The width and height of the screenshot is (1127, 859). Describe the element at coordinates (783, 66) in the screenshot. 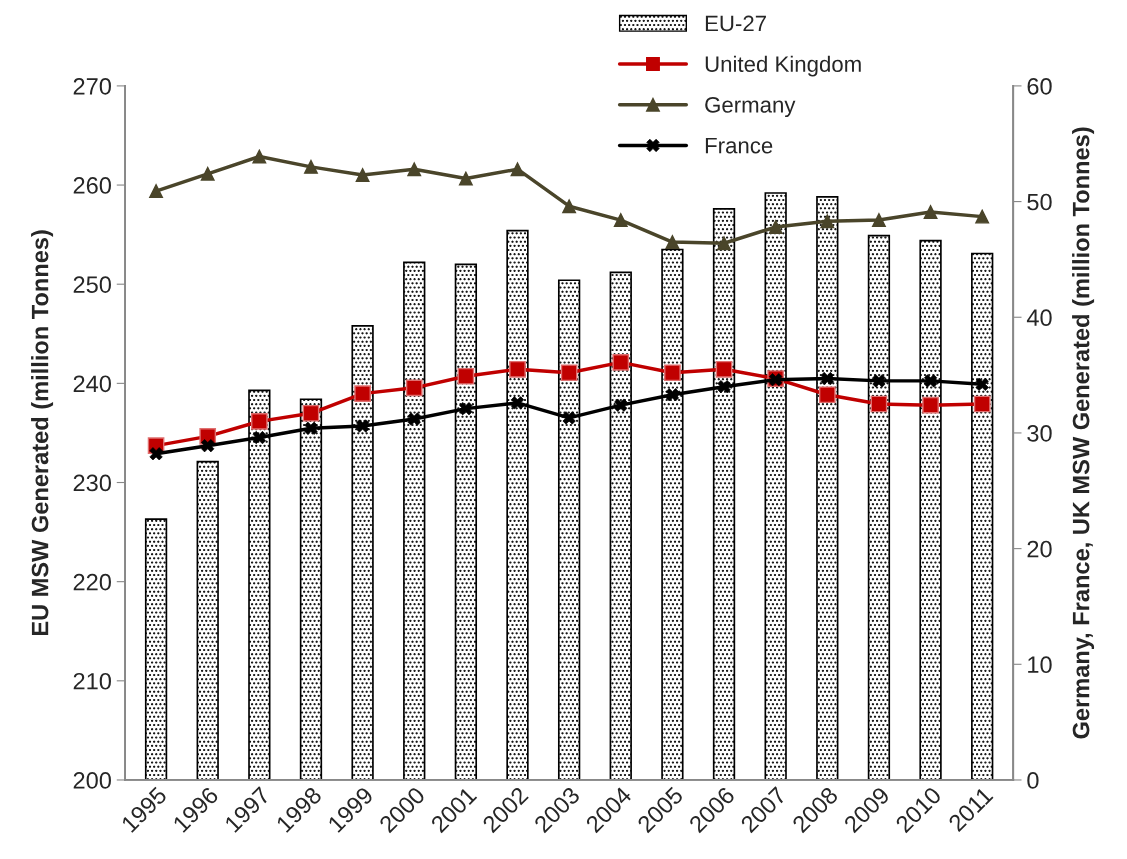

I see `legend-label: United Kingdom` at that location.